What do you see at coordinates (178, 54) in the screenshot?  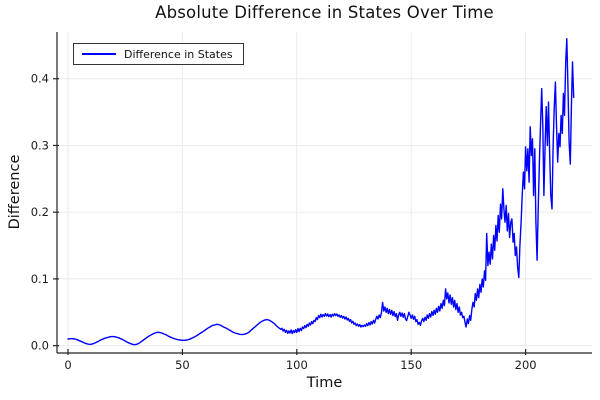 I see `legend-label: Difference in States` at bounding box center [178, 54].